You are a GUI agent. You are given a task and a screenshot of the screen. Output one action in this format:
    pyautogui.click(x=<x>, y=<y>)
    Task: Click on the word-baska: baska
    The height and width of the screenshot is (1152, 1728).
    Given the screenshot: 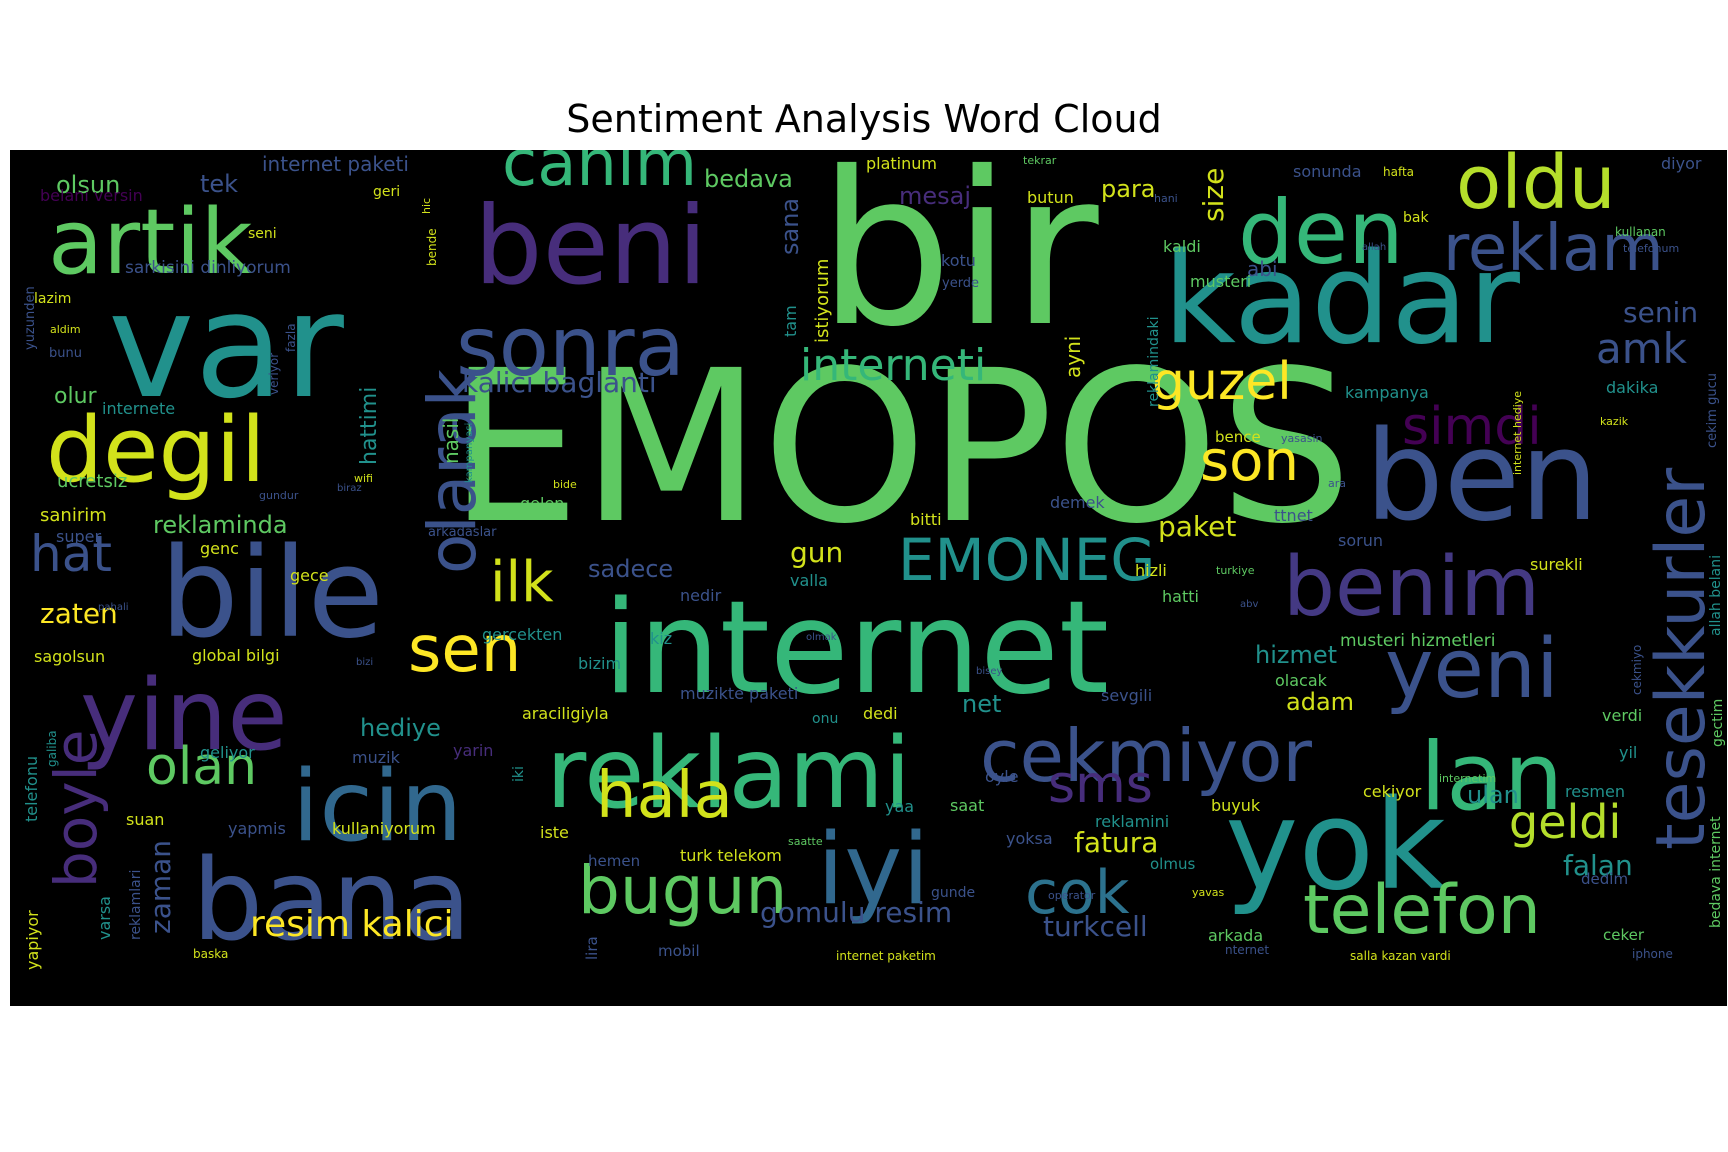 What is the action you would take?
    pyautogui.click(x=210, y=954)
    